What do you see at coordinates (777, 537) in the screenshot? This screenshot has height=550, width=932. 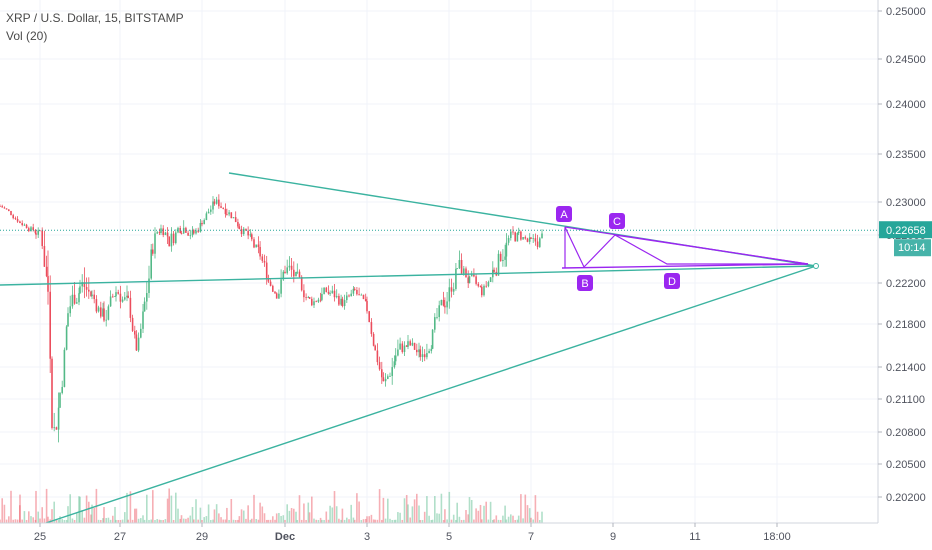 I see `time-tick-label: 18:00` at bounding box center [777, 537].